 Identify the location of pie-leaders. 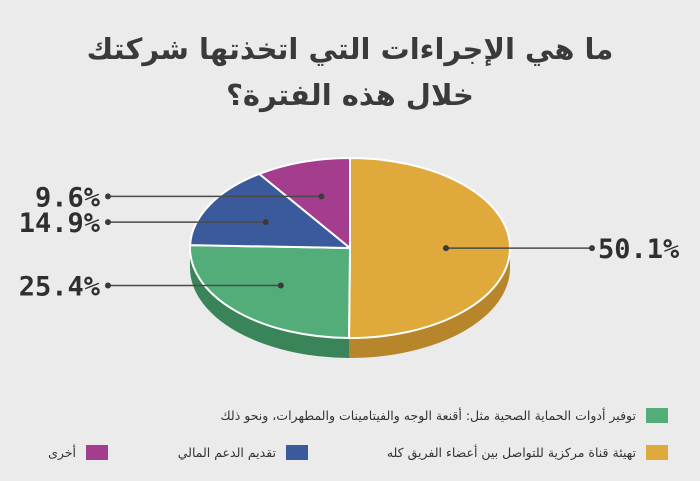
(350, 241).